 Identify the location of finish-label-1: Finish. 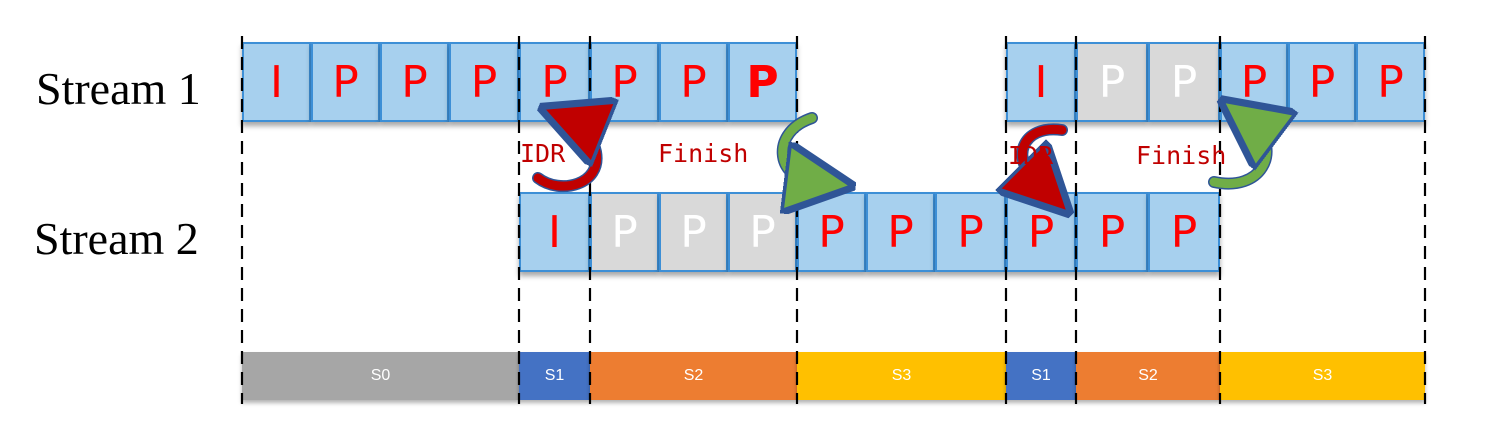
(703, 153).